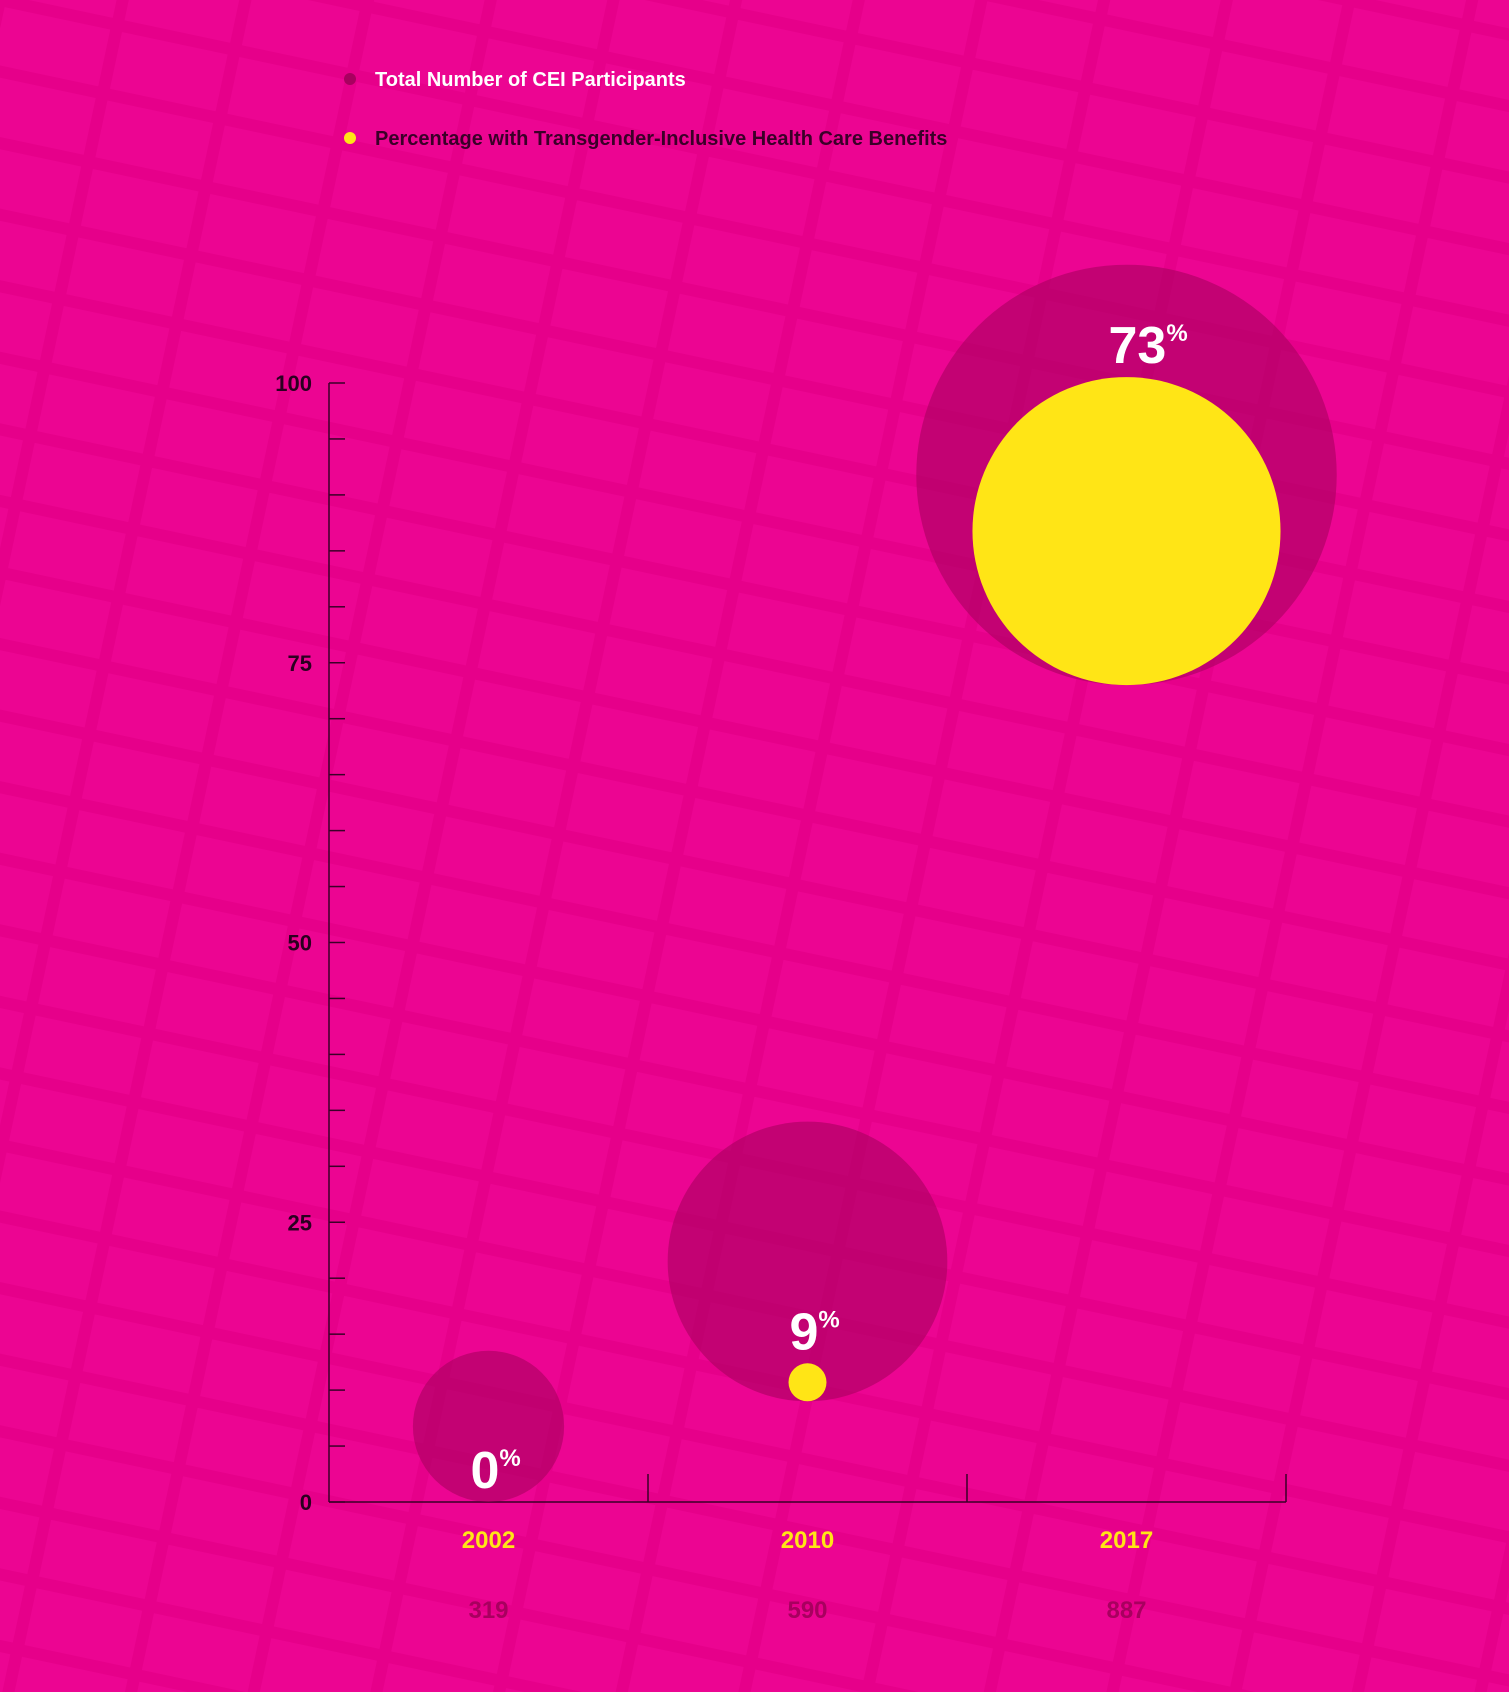  I want to click on x-tick-label: 2017, so click(1126, 1540).